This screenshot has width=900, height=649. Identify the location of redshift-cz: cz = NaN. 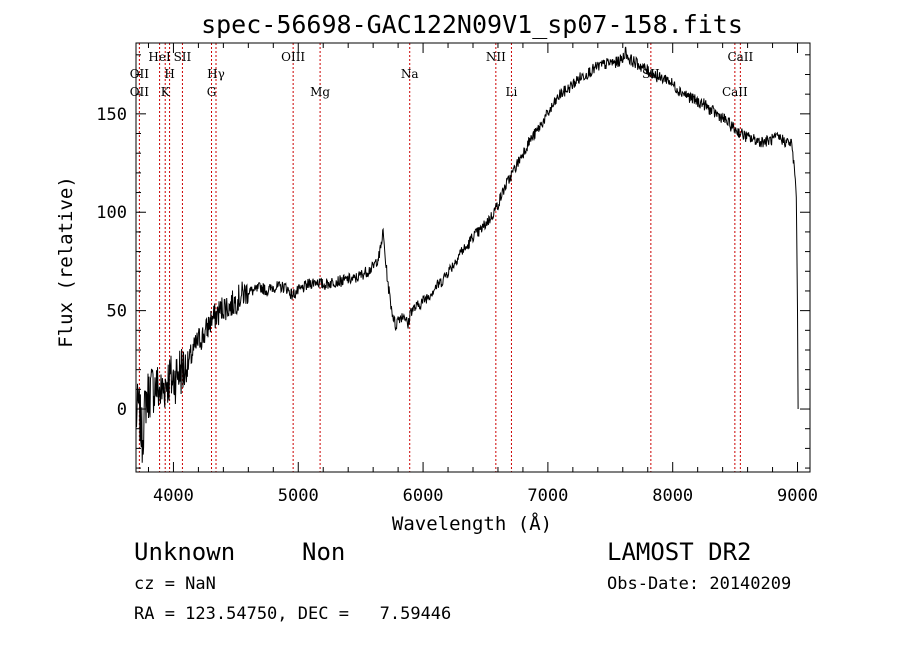
(175, 584).